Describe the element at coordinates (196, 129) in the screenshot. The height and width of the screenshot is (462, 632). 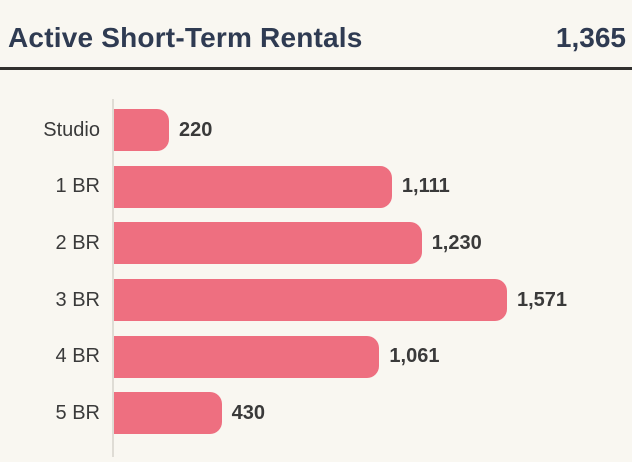
I see `value-label: 220` at that location.